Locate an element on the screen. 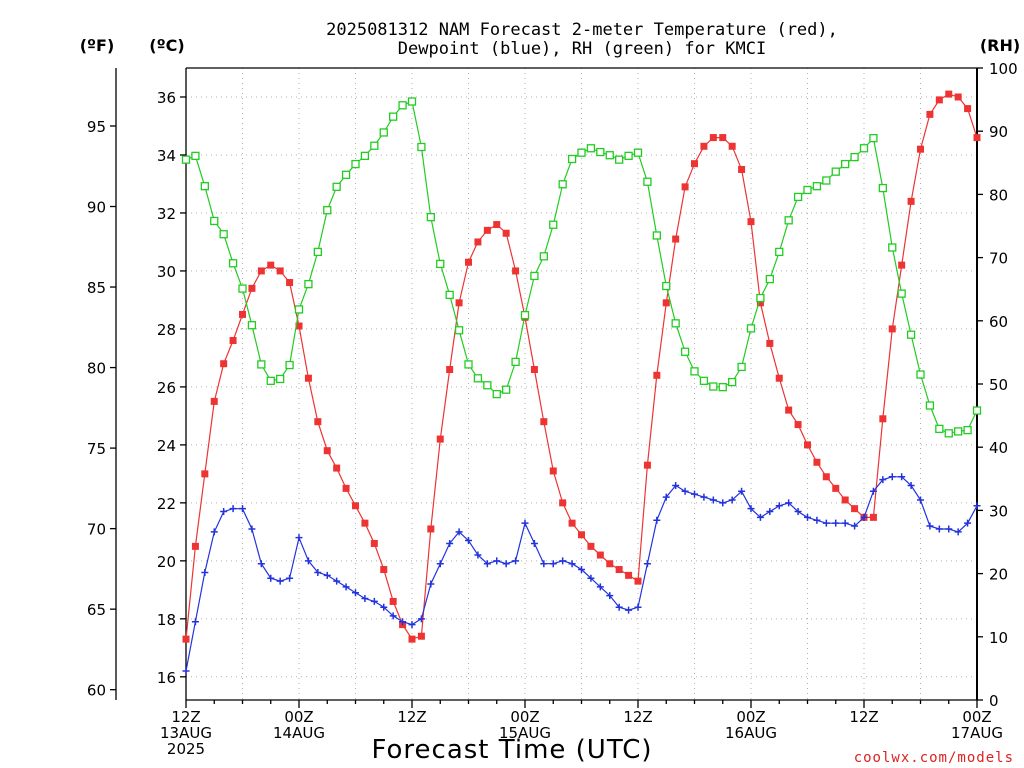 The height and width of the screenshot is (768, 1024). fahrenheit-tick-label: 65 is located at coordinates (96, 610).